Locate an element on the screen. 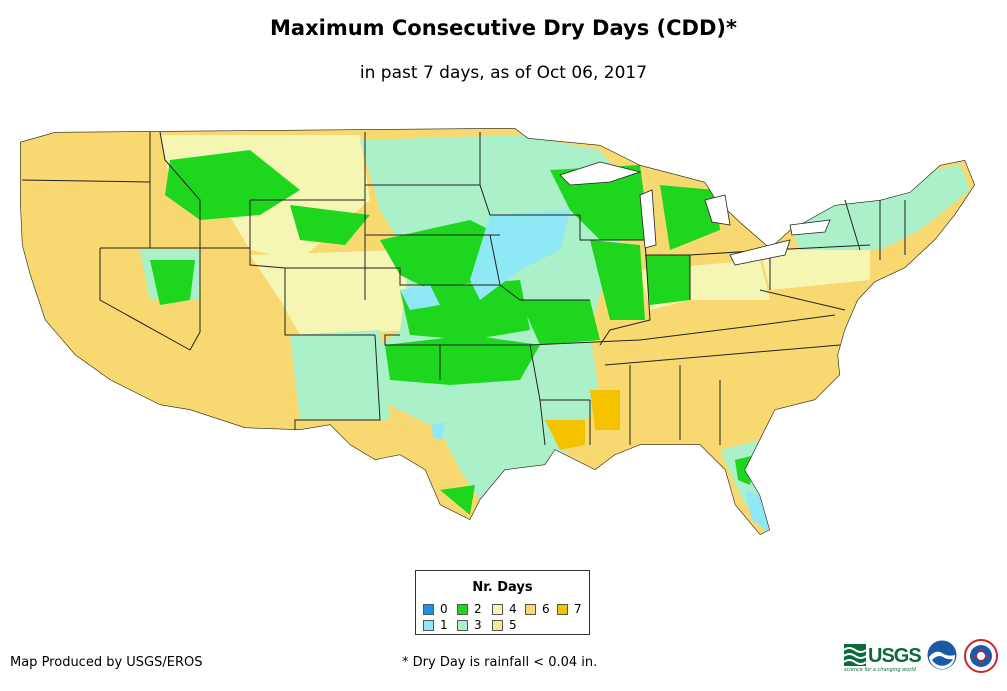 The image size is (1007, 691). zone-4-pennsylvania is located at coordinates (815, 267).